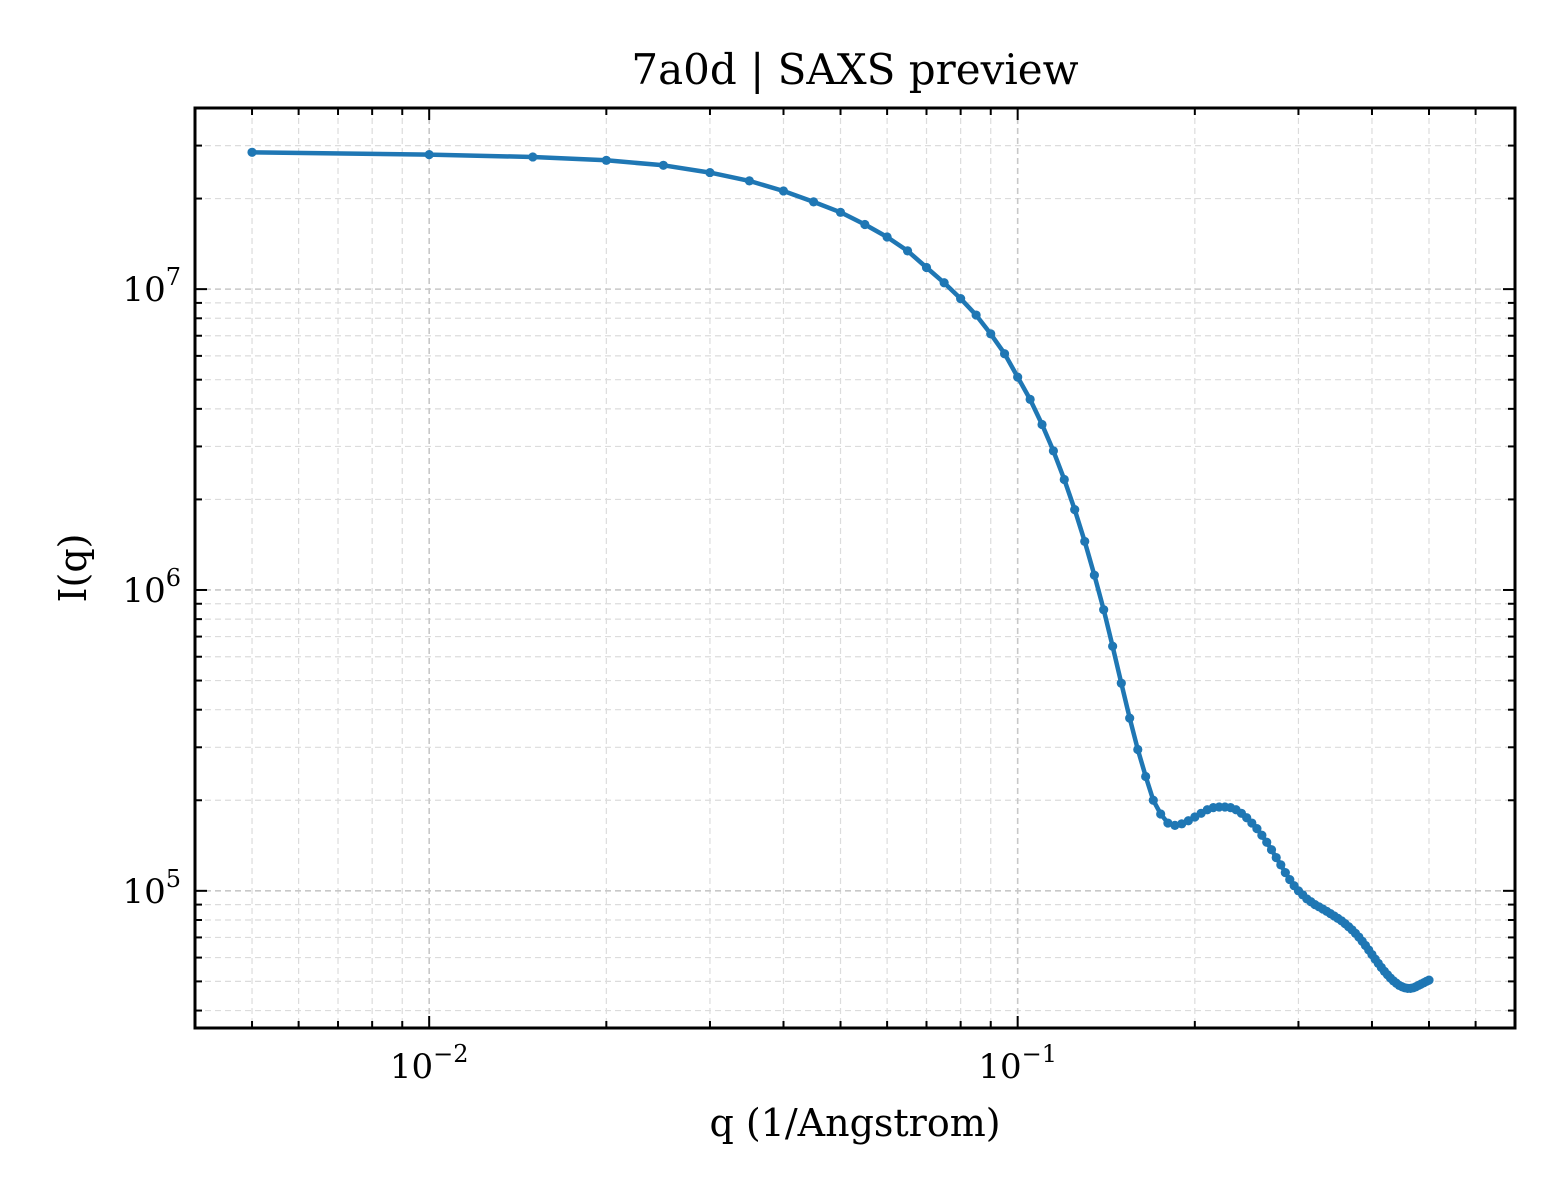  What do you see at coordinates (1017, 1063) in the screenshot?
I see `x-tick-label: 10⁻¹` at bounding box center [1017, 1063].